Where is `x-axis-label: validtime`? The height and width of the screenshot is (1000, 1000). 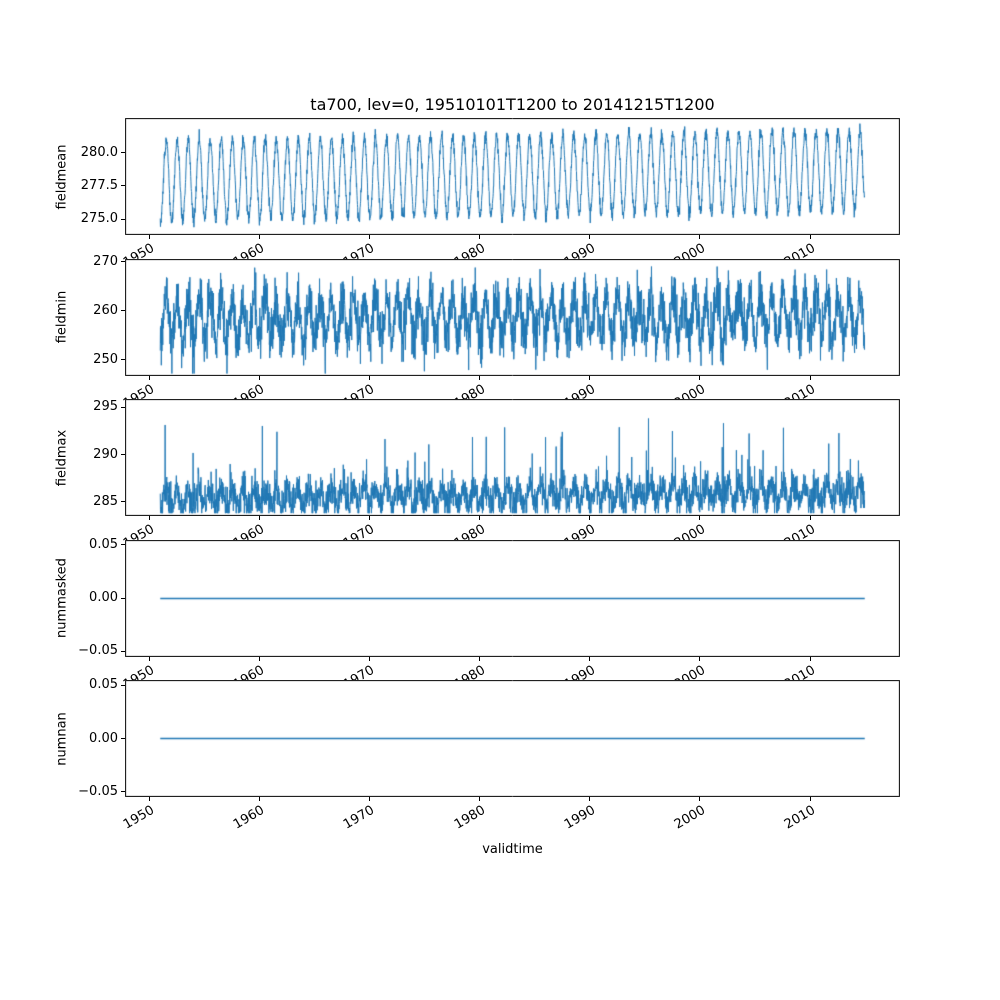
x-axis-label: validtime is located at coordinates (512, 849).